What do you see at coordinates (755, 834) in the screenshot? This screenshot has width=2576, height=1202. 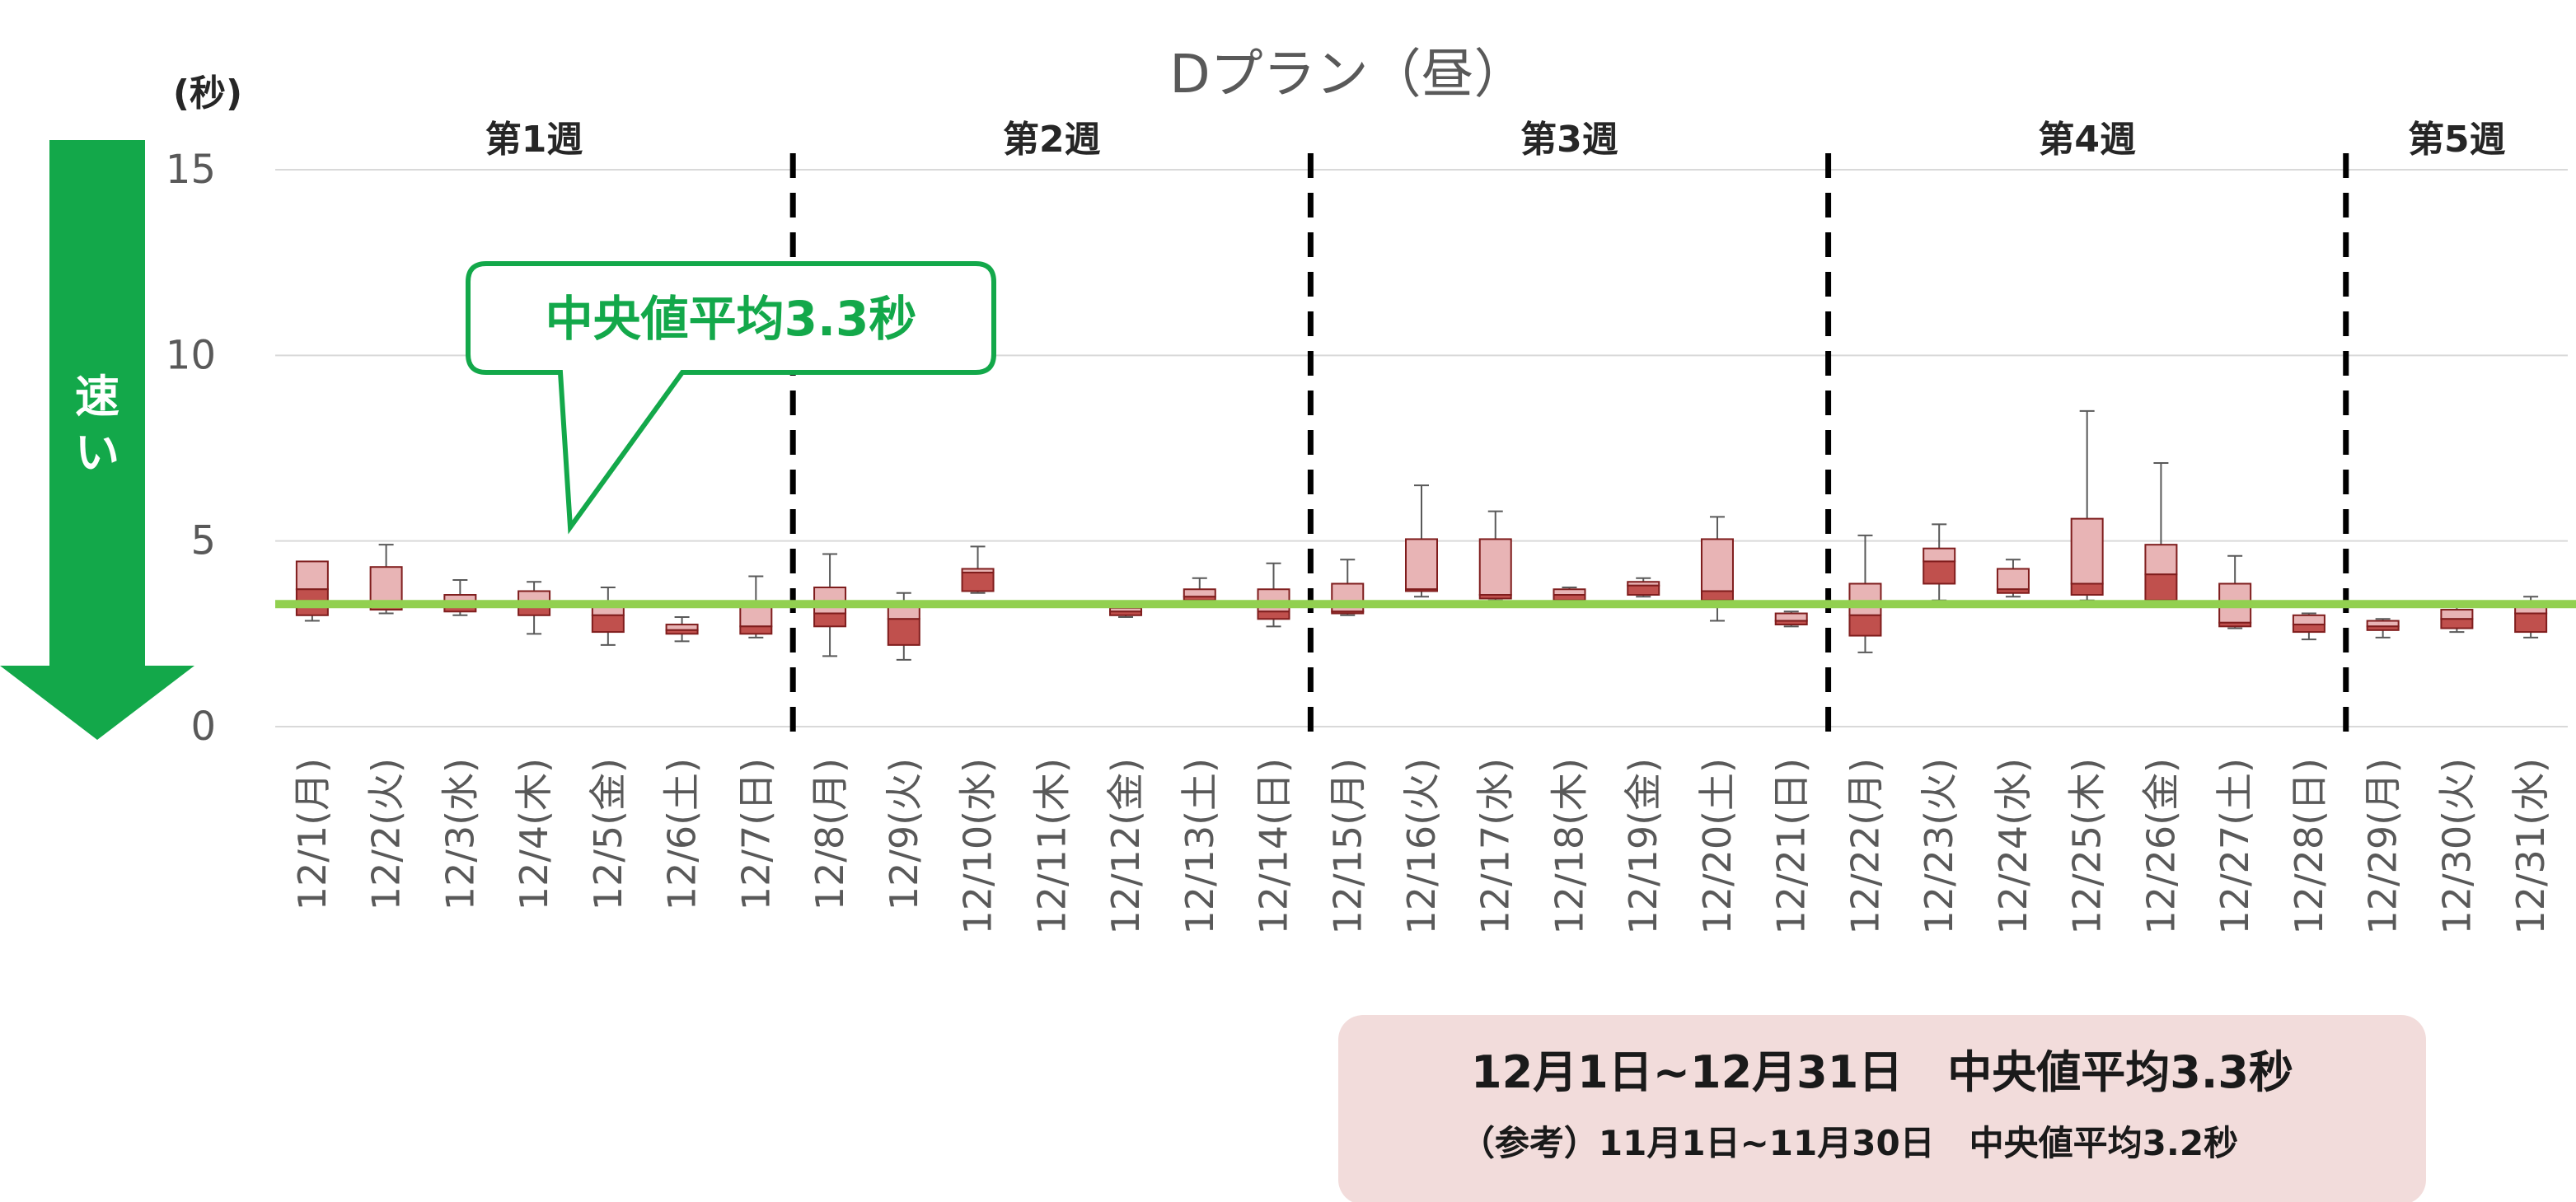 I see `x-tick-label: 12/7(日)` at bounding box center [755, 834].